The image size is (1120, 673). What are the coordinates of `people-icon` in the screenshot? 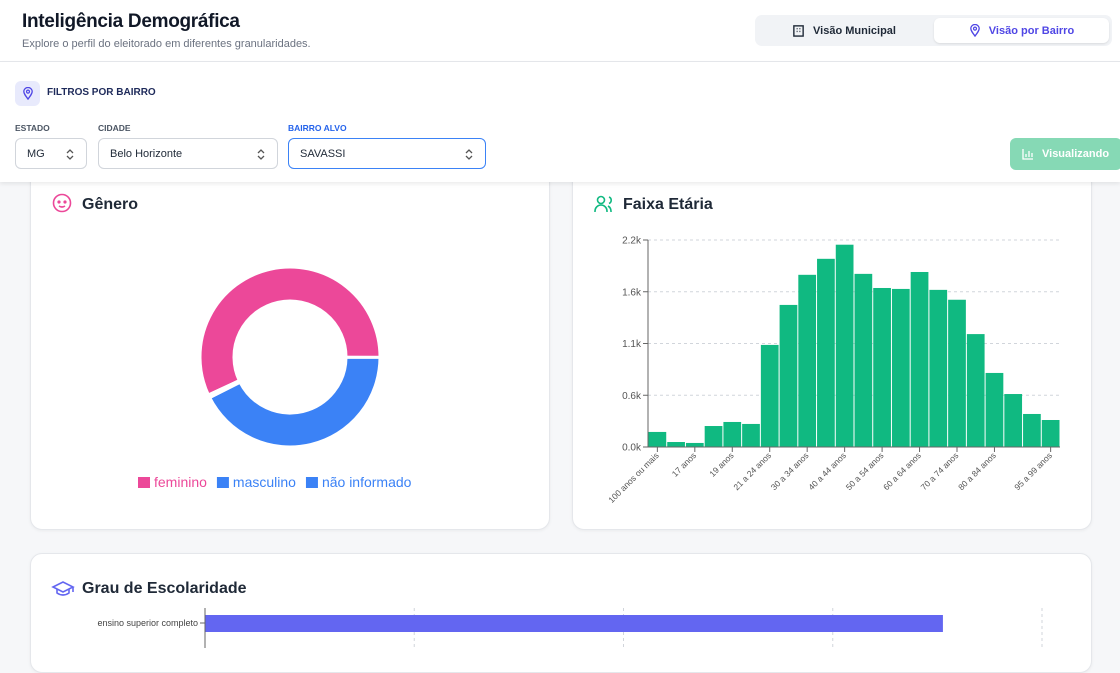 It's located at (603, 203).